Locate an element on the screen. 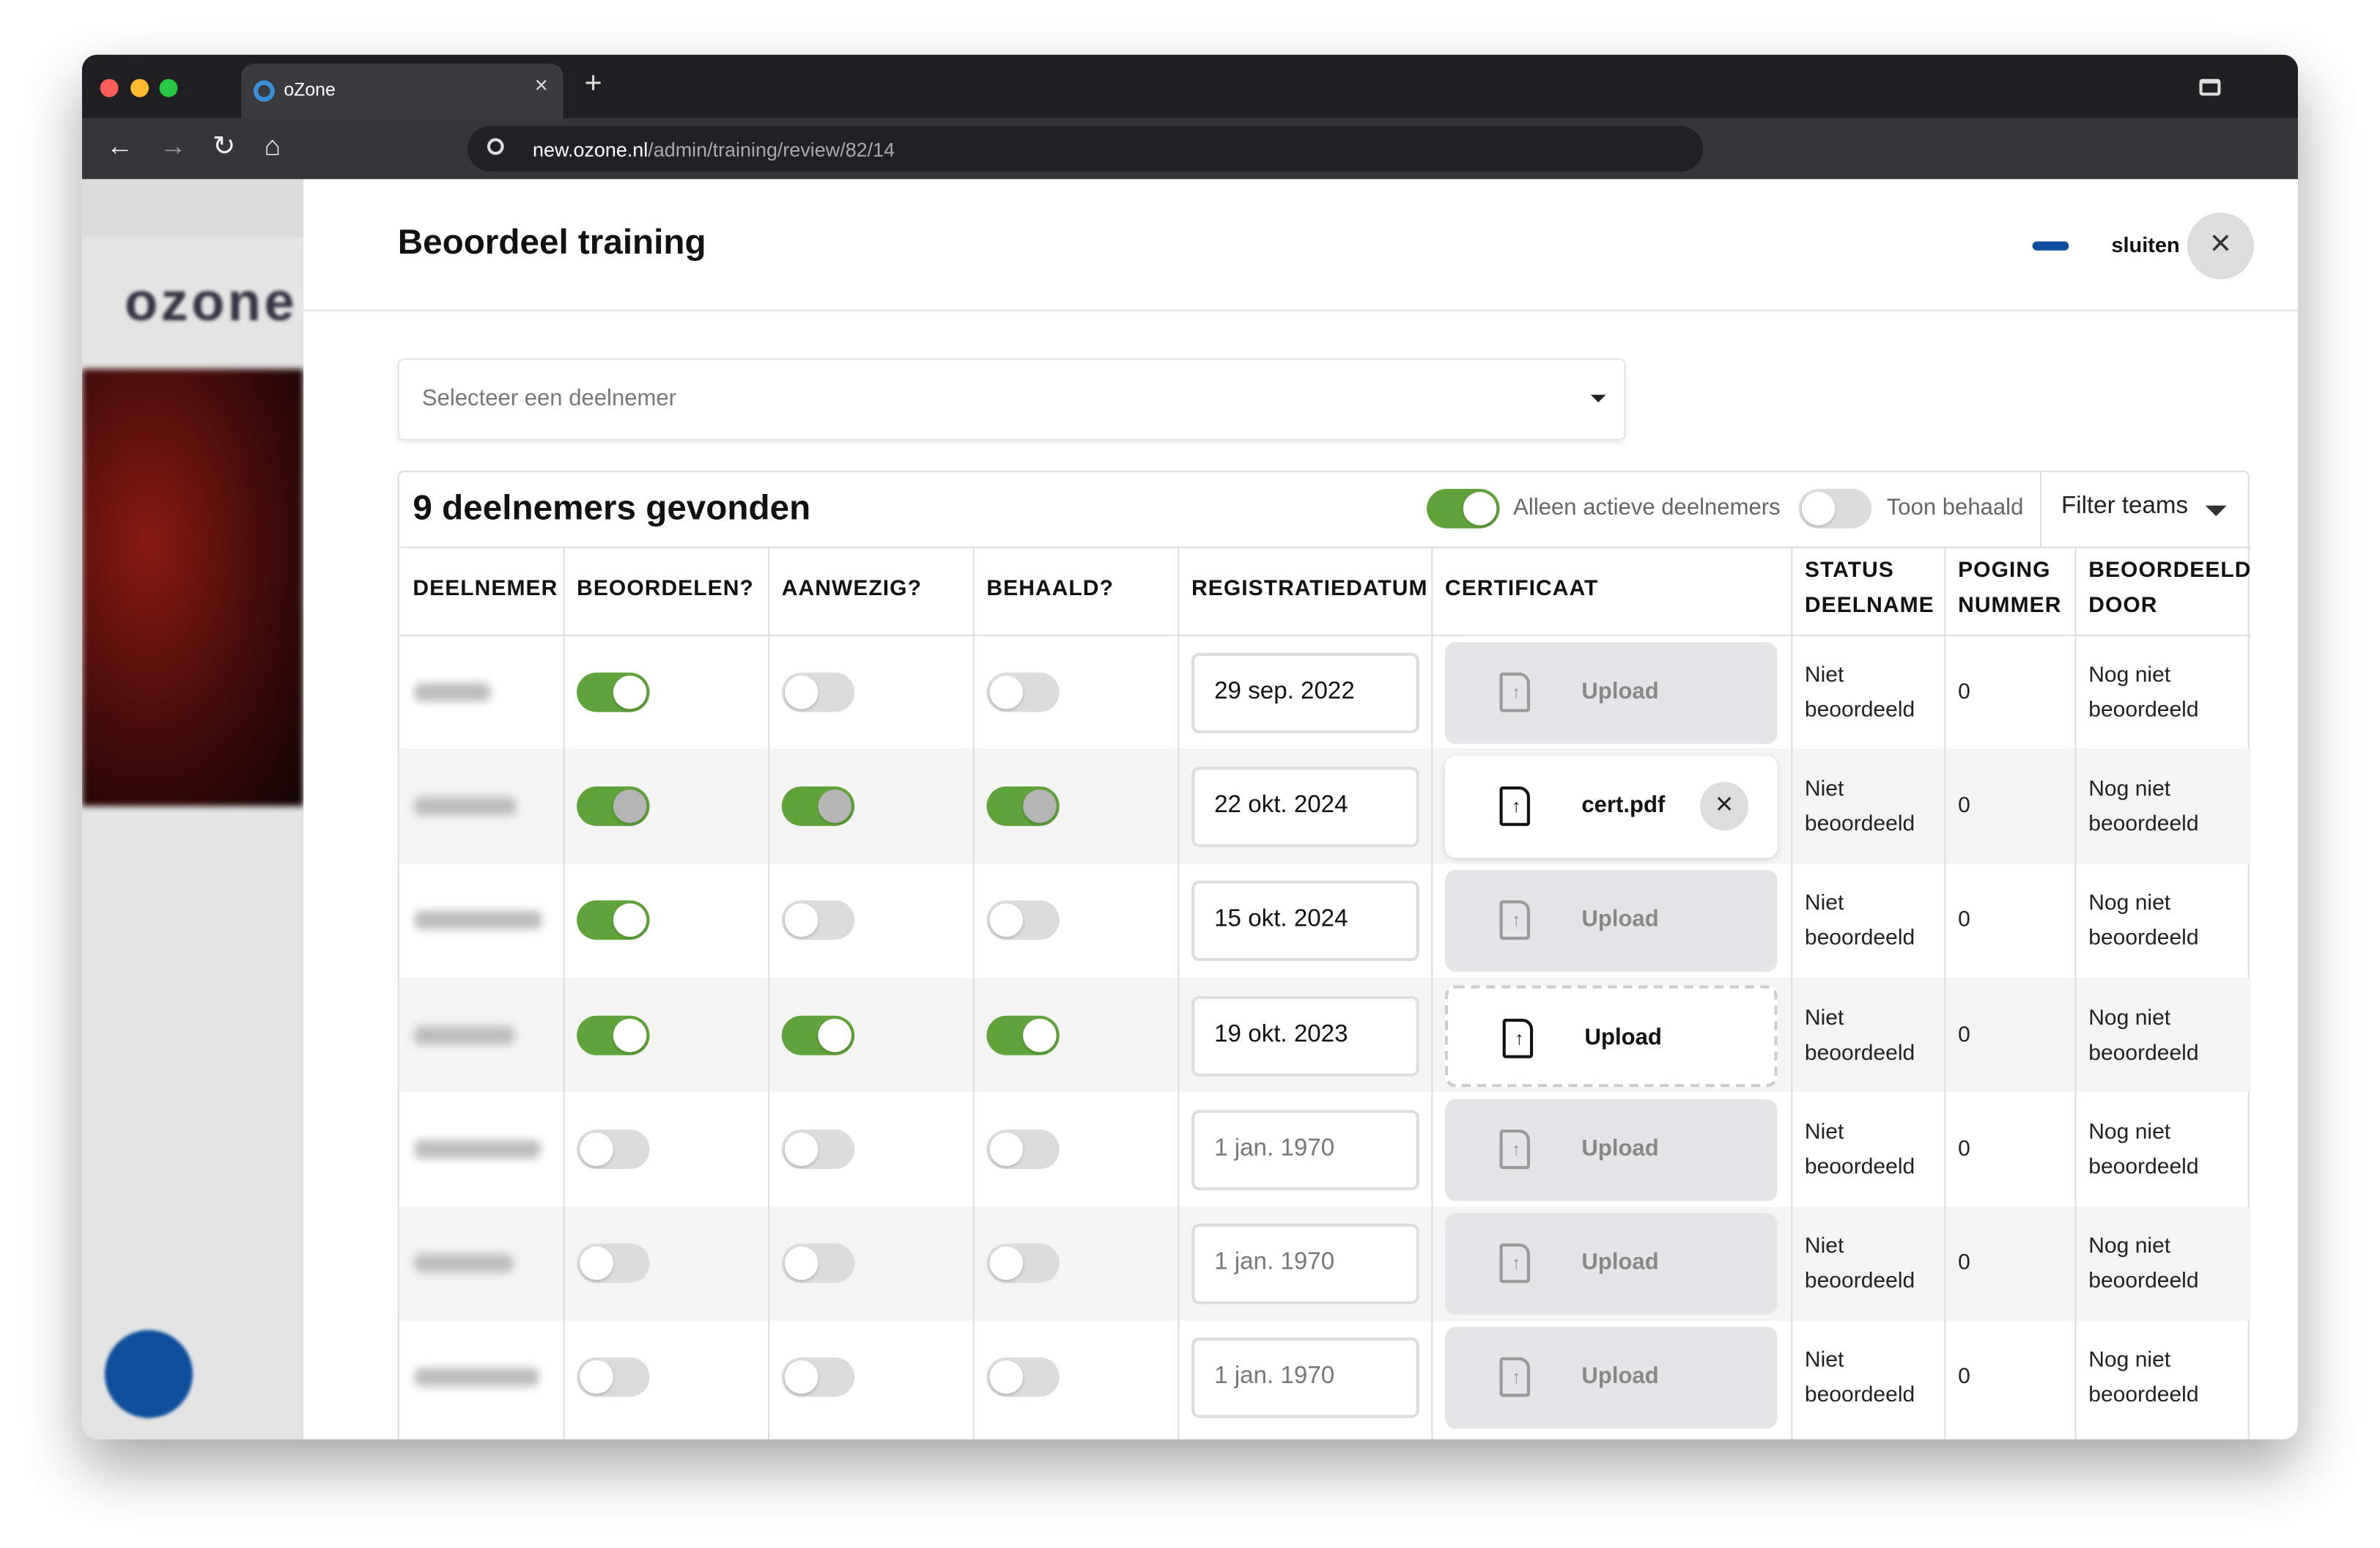  date-input: 29 sep. 2022 is located at coordinates (1305, 692).